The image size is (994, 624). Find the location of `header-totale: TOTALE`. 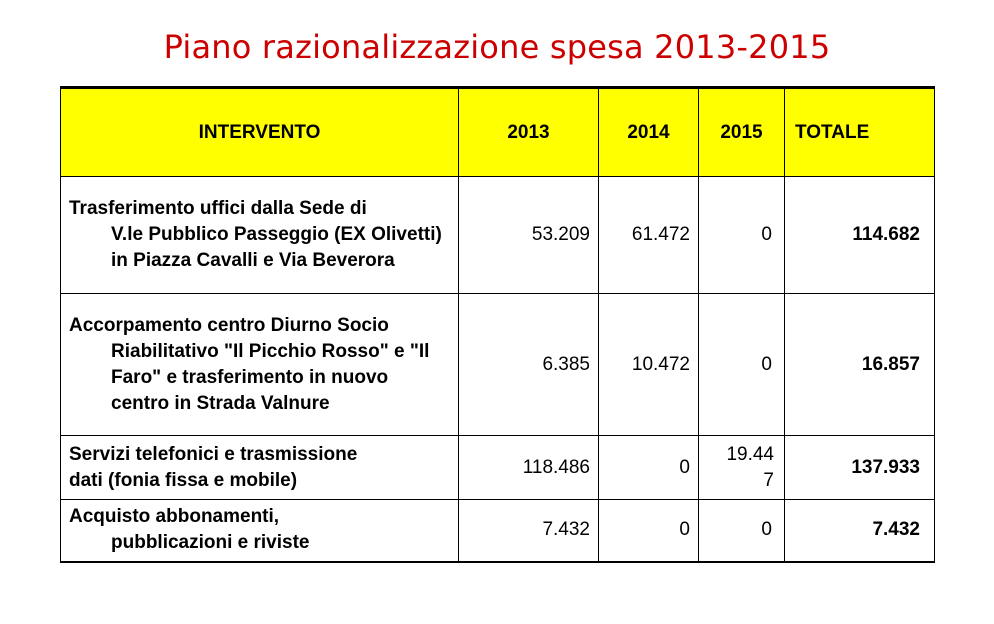

header-totale: TOTALE is located at coordinates (859, 131).